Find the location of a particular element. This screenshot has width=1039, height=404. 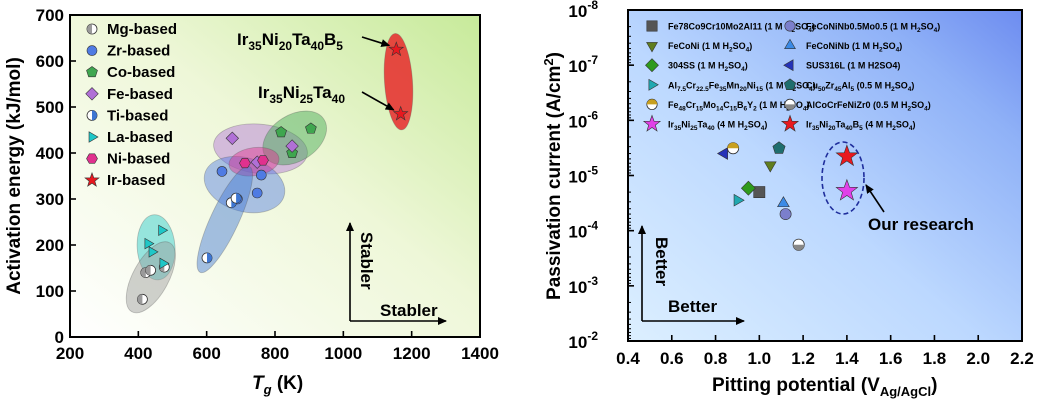

x-tick-label: 0.6 is located at coordinates (672, 358).